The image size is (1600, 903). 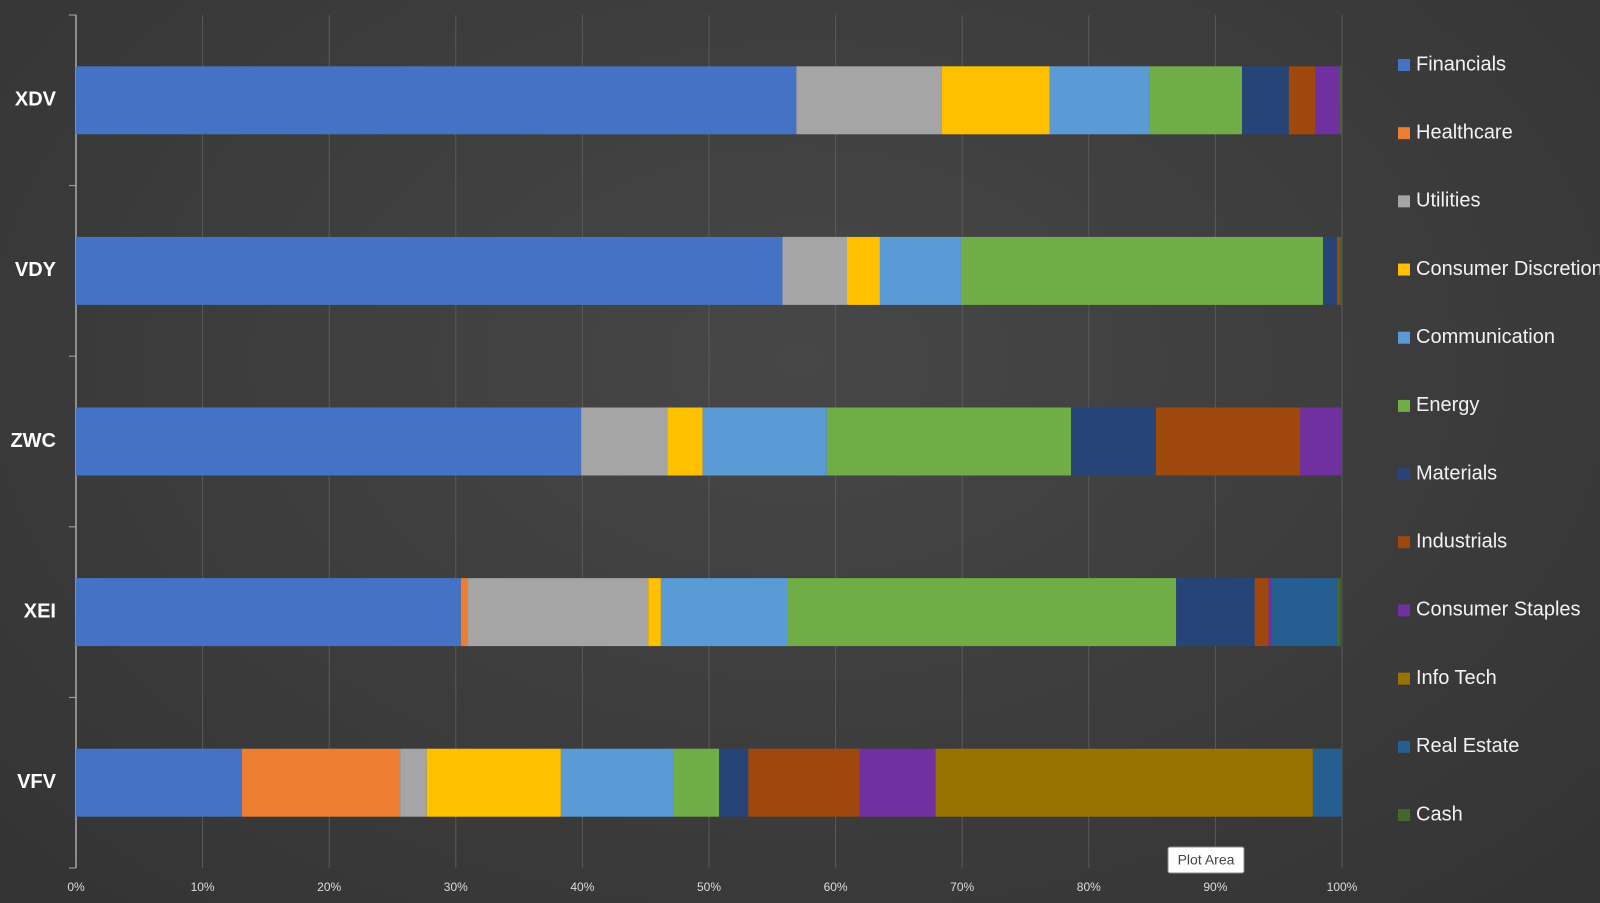 What do you see at coordinates (33, 441) in the screenshot?
I see `y-tick-label: ZWC` at bounding box center [33, 441].